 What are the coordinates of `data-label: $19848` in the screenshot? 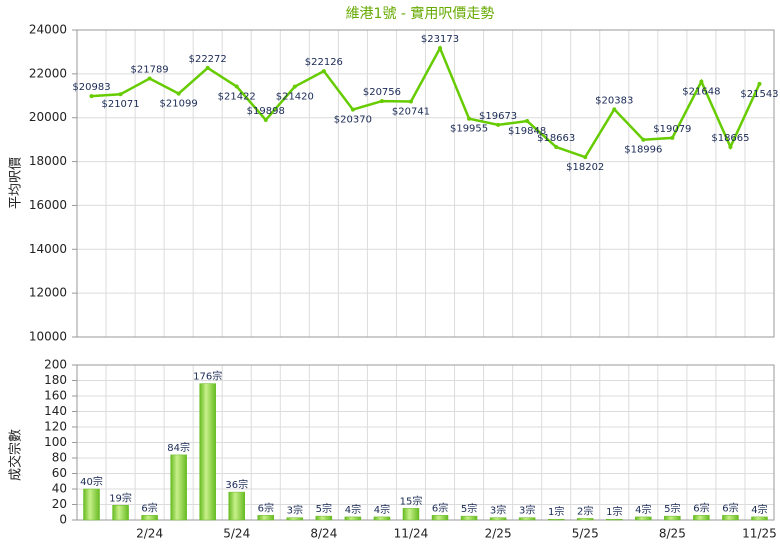 It's located at (527, 131).